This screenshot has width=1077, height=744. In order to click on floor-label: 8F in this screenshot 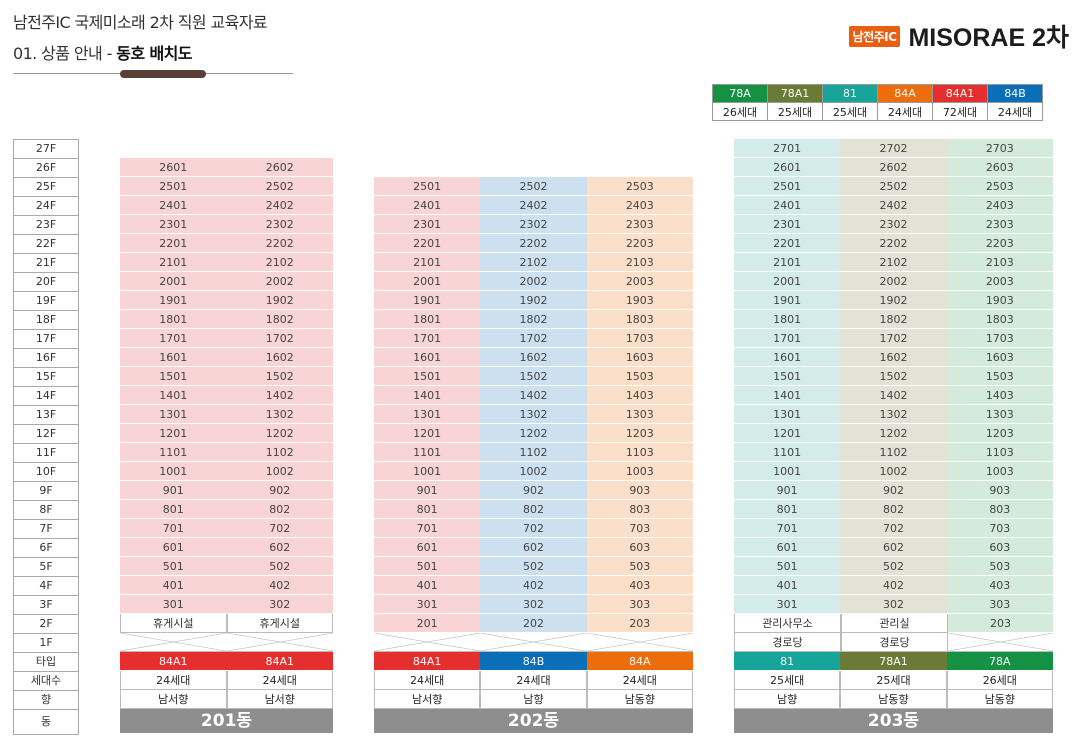, I will do `click(46, 510)`.